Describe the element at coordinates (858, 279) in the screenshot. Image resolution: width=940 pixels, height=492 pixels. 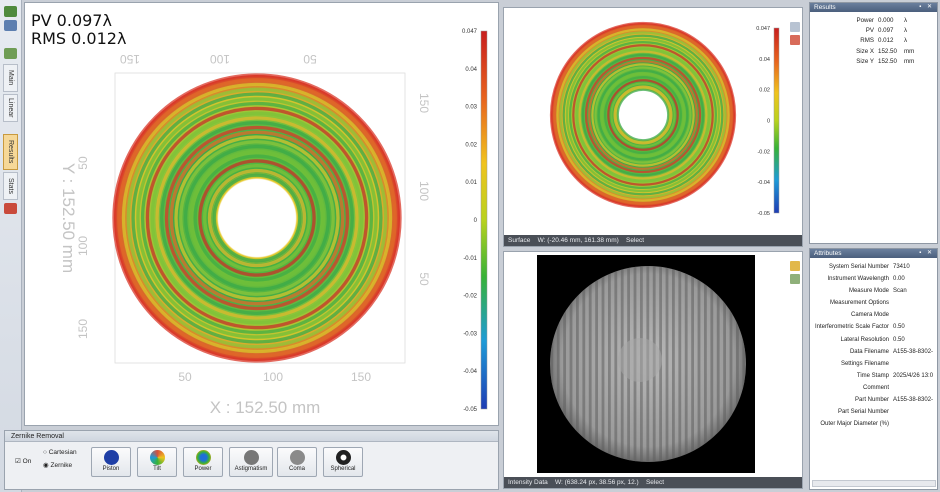
I see `attribute-key: Instrument Wavelength` at that location.